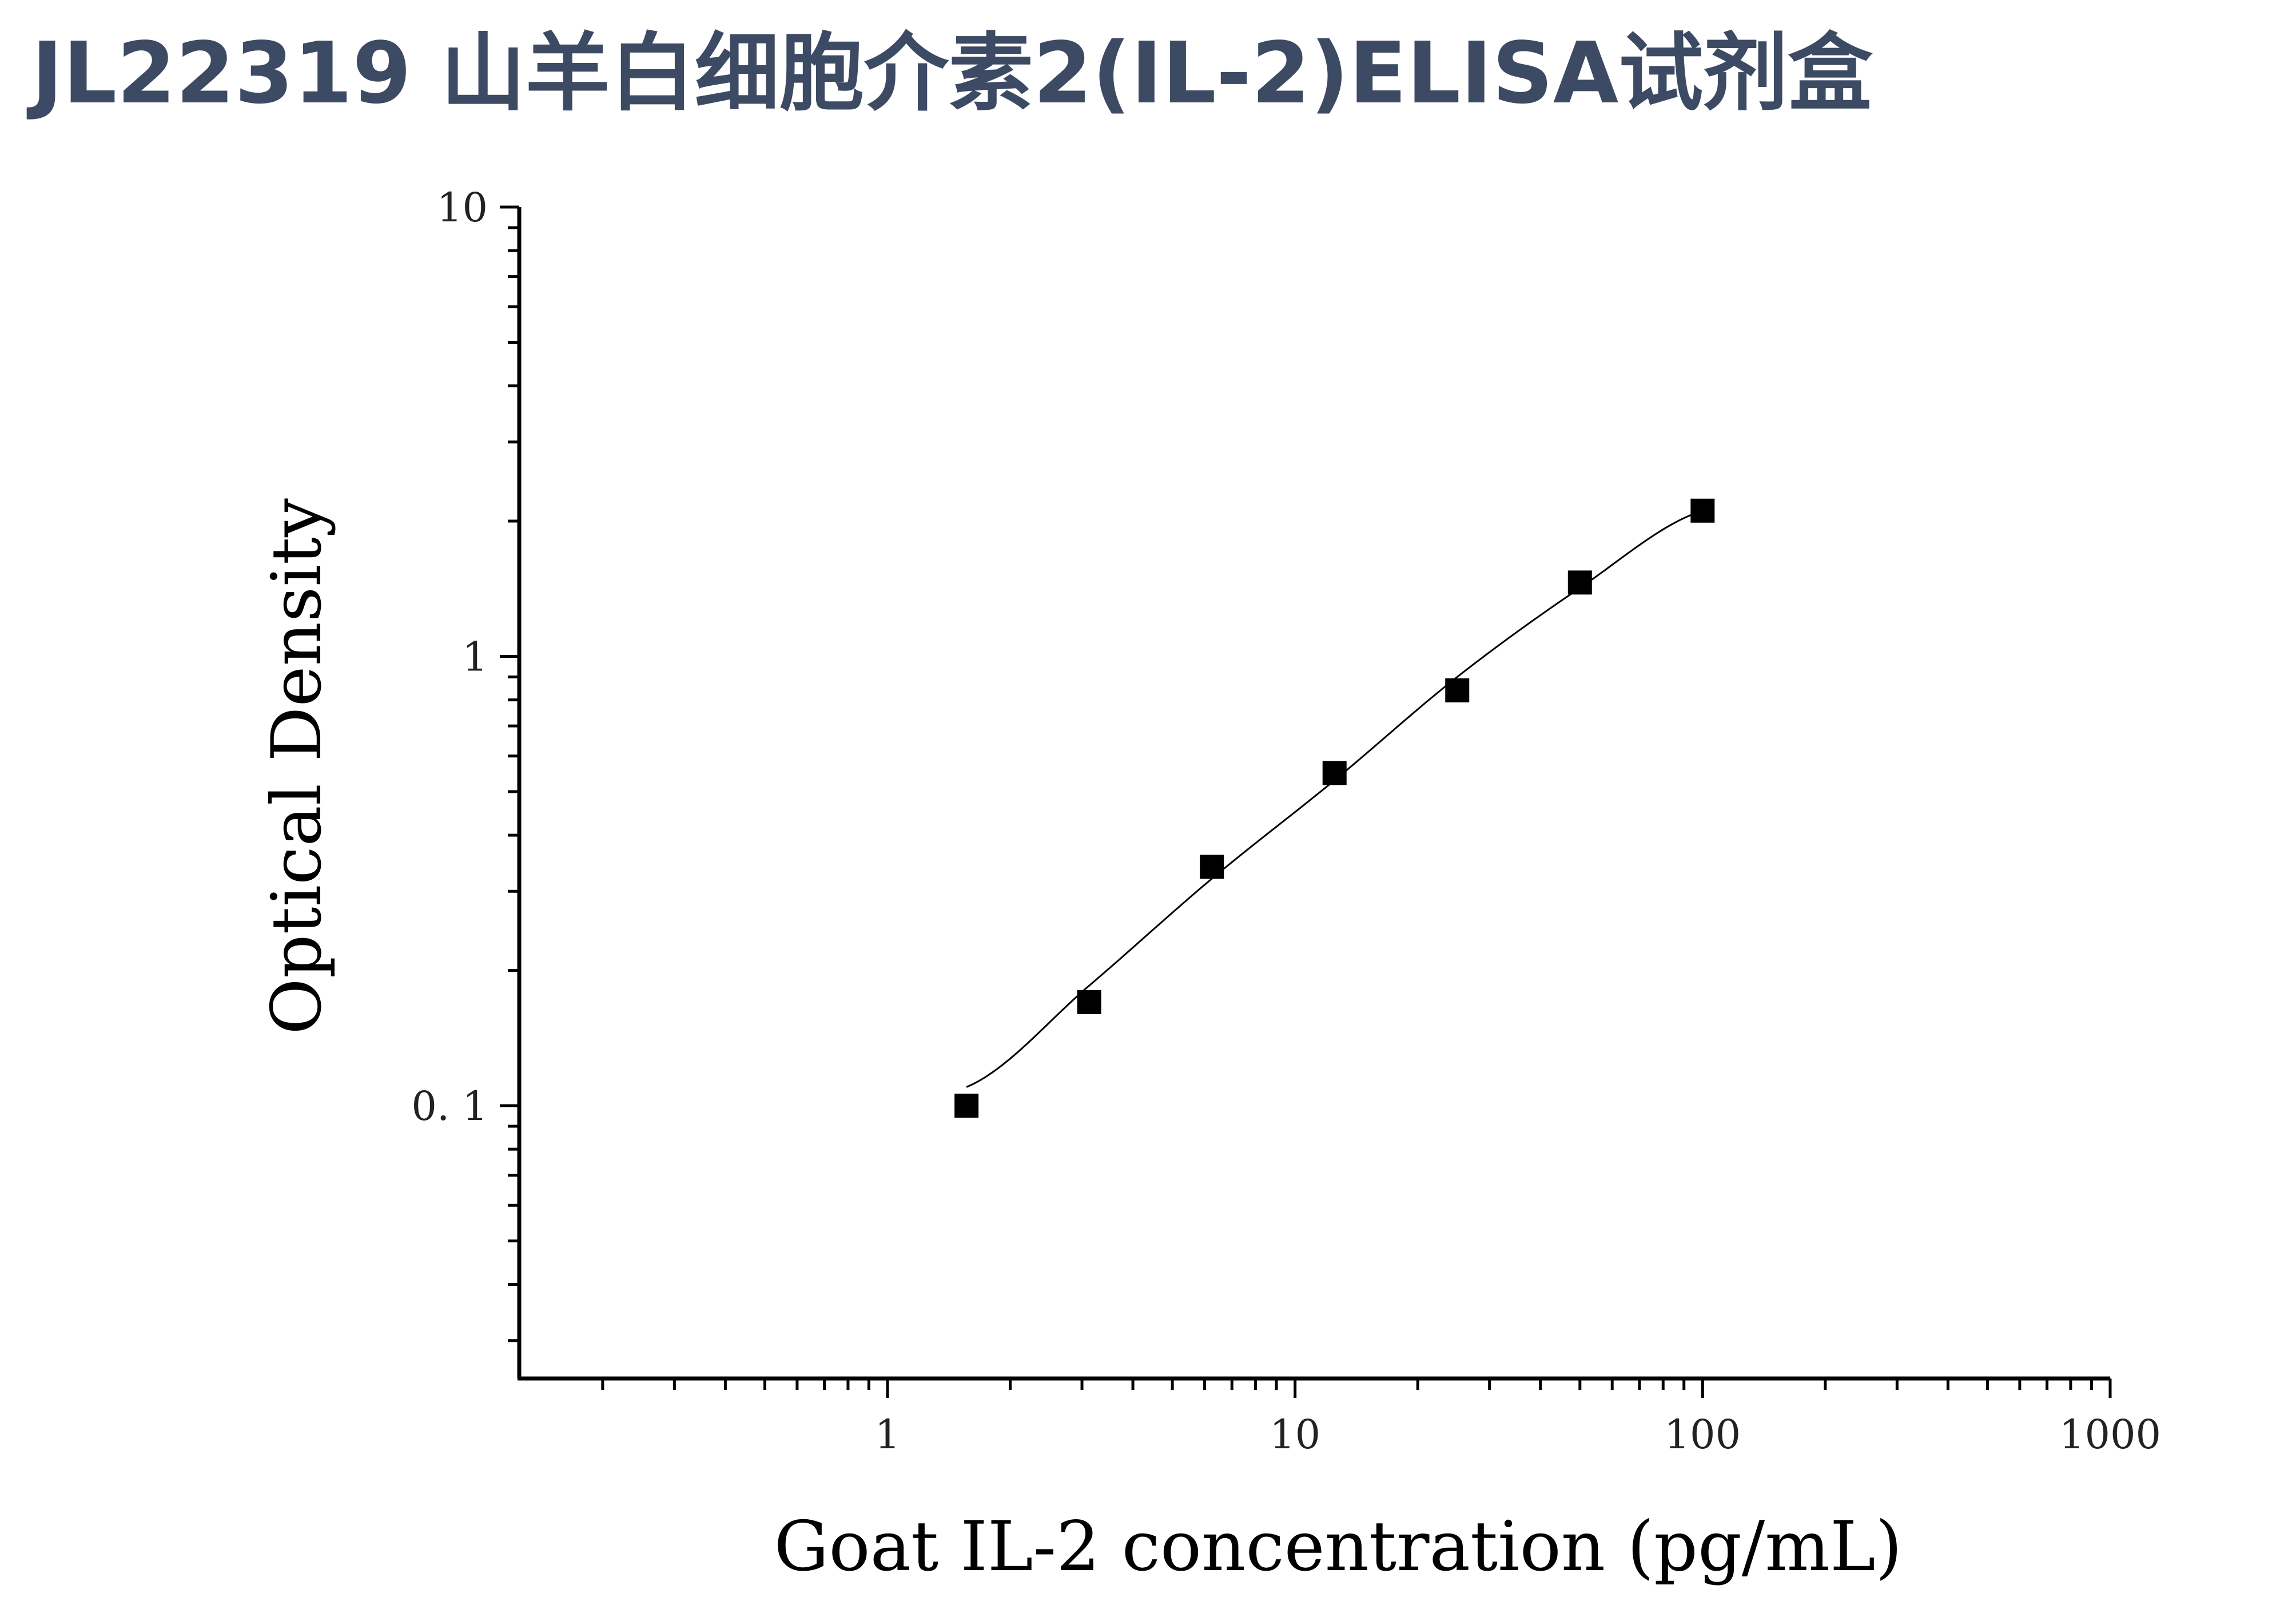 The width and height of the screenshot is (2296, 1605). What do you see at coordinates (1334, 799) in the screenshot?
I see `fit-curve` at bounding box center [1334, 799].